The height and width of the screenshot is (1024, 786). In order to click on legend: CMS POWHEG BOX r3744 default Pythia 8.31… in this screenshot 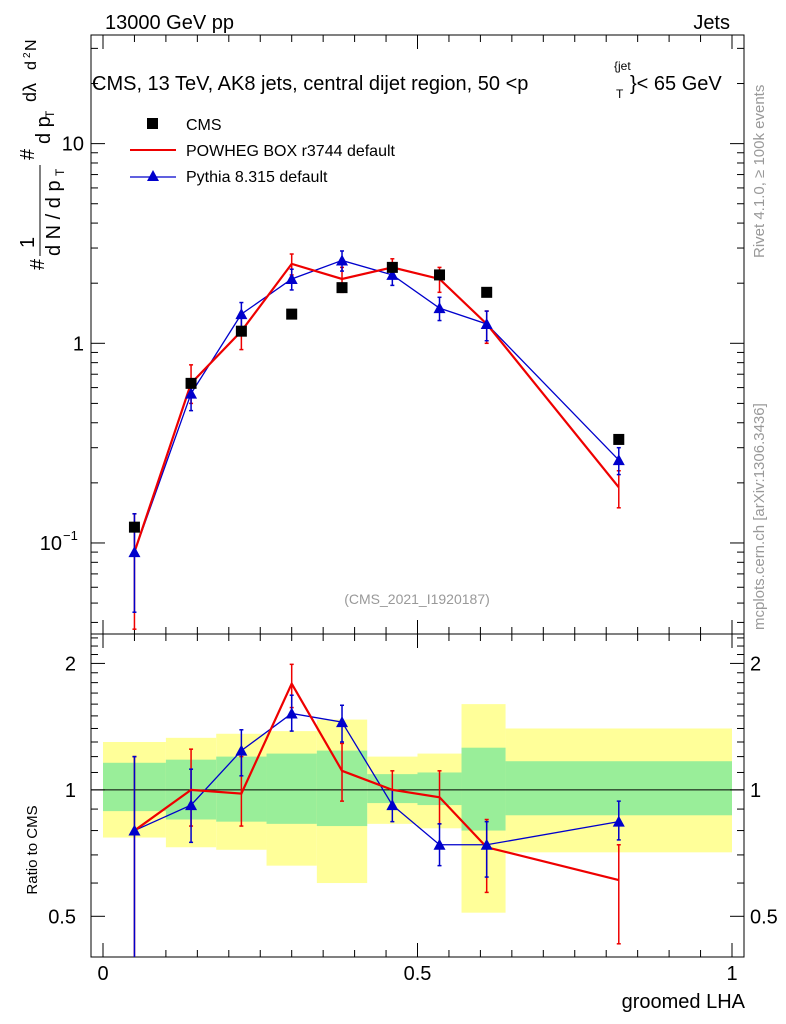, I will do `click(263, 151)`.